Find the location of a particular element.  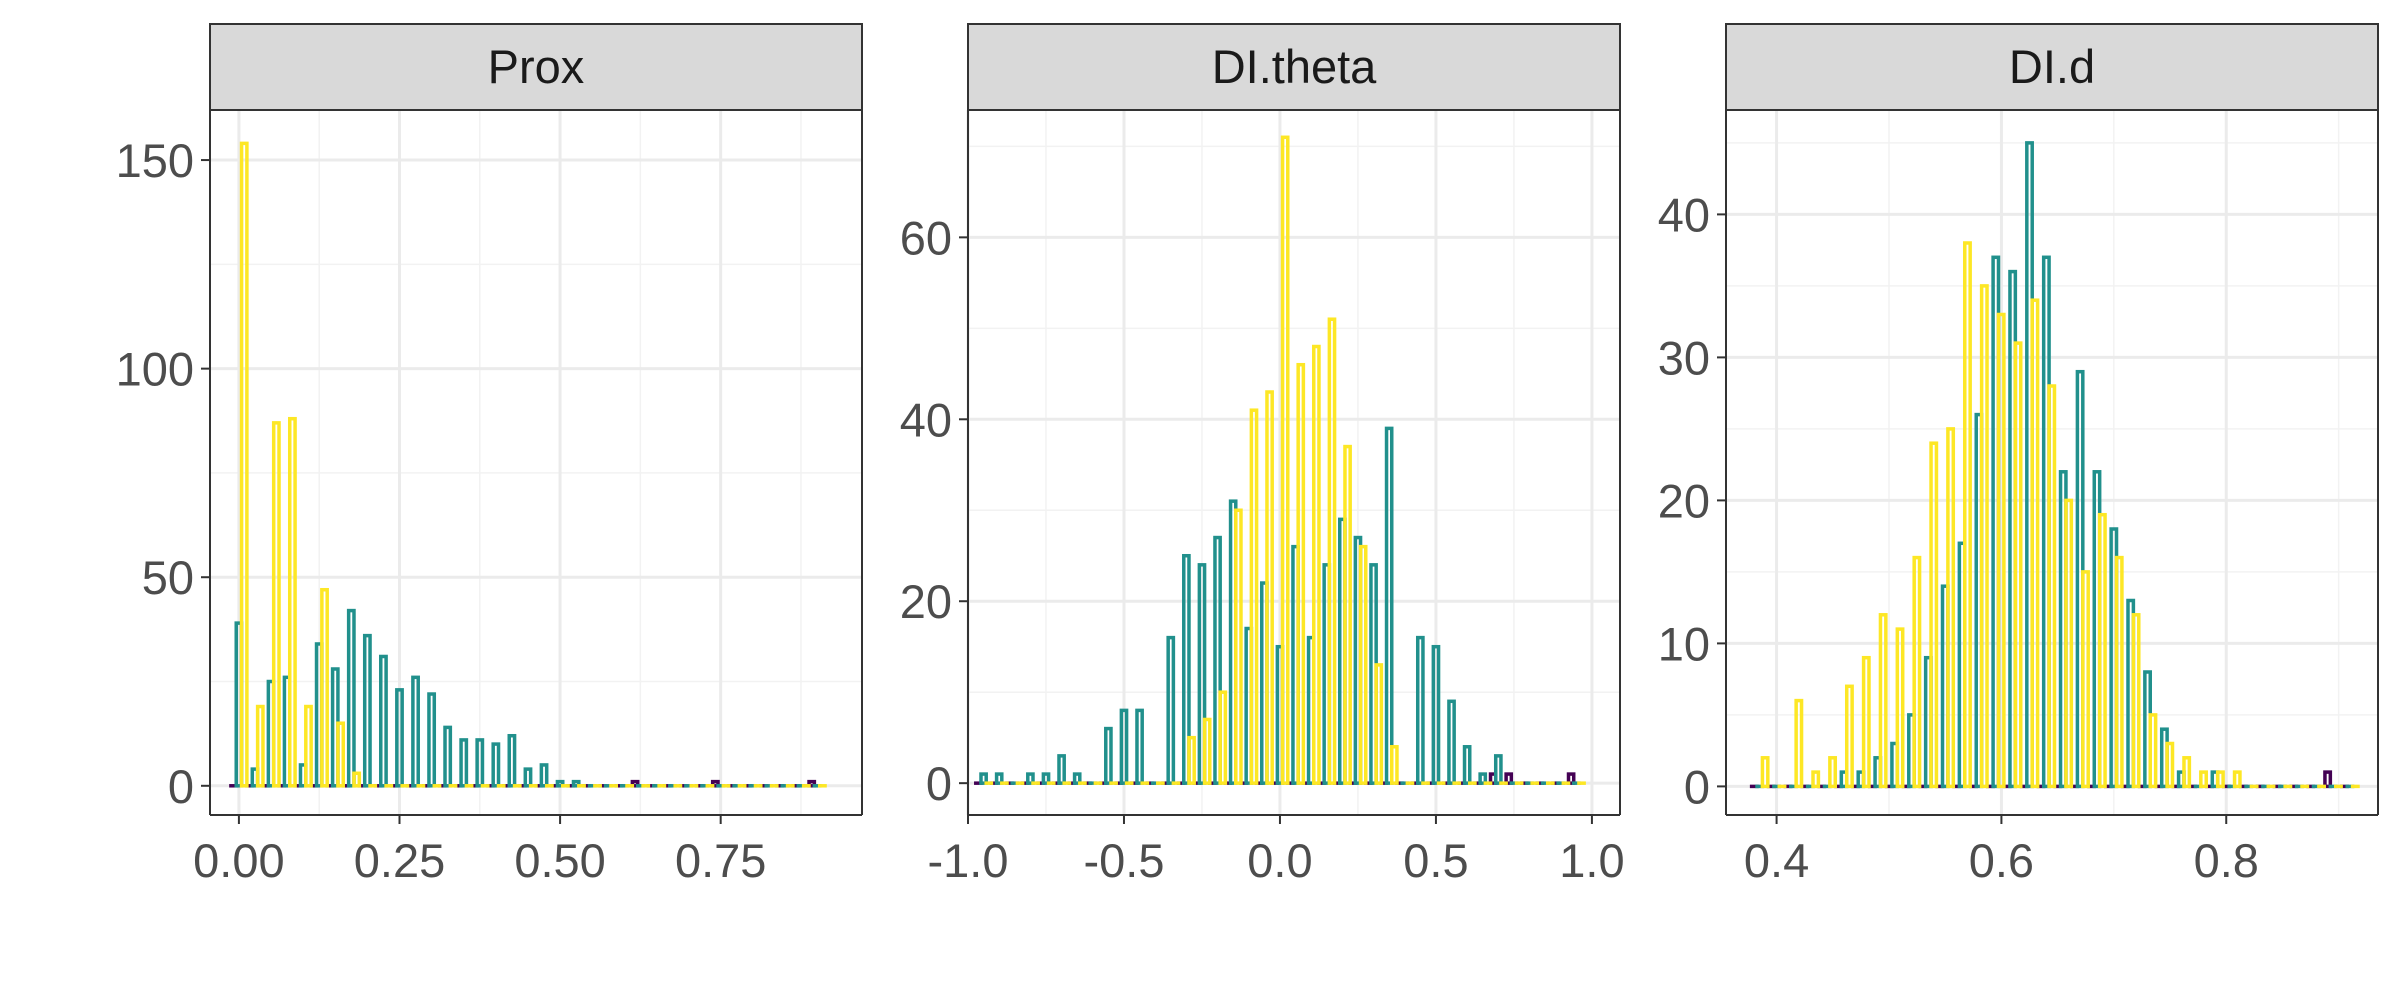

x-tick-label: 0.8 is located at coordinates (2226, 860).